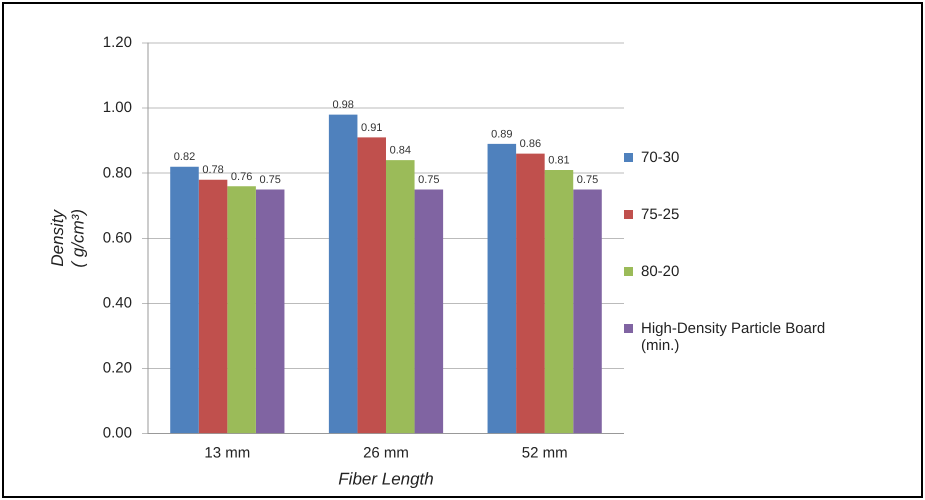 Image resolution: width=925 pixels, height=500 pixels. I want to click on data-label: 0.81, so click(559, 160).